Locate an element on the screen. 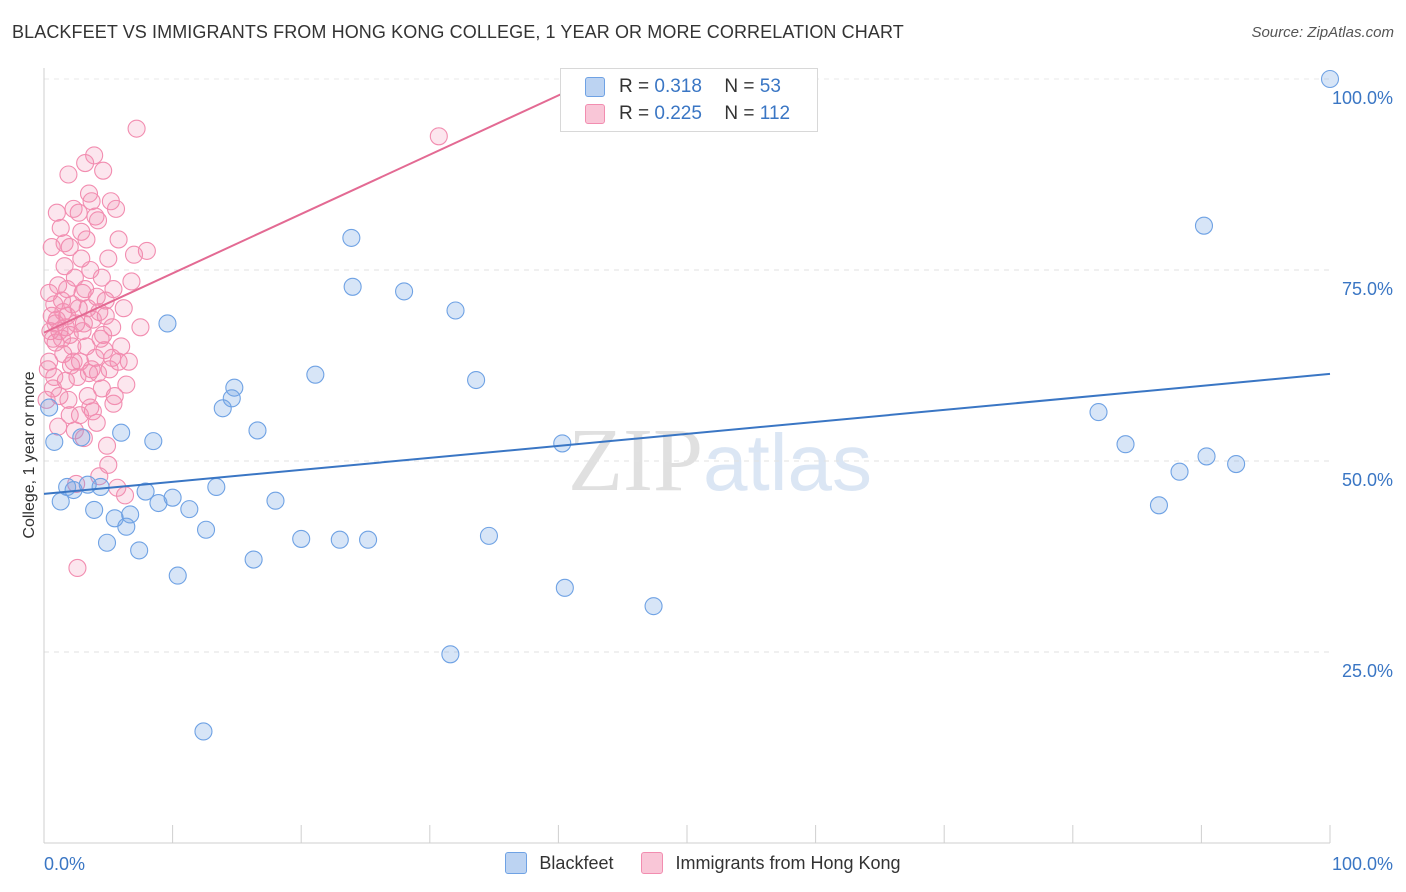  r-value: 0.318 is located at coordinates (678, 86).